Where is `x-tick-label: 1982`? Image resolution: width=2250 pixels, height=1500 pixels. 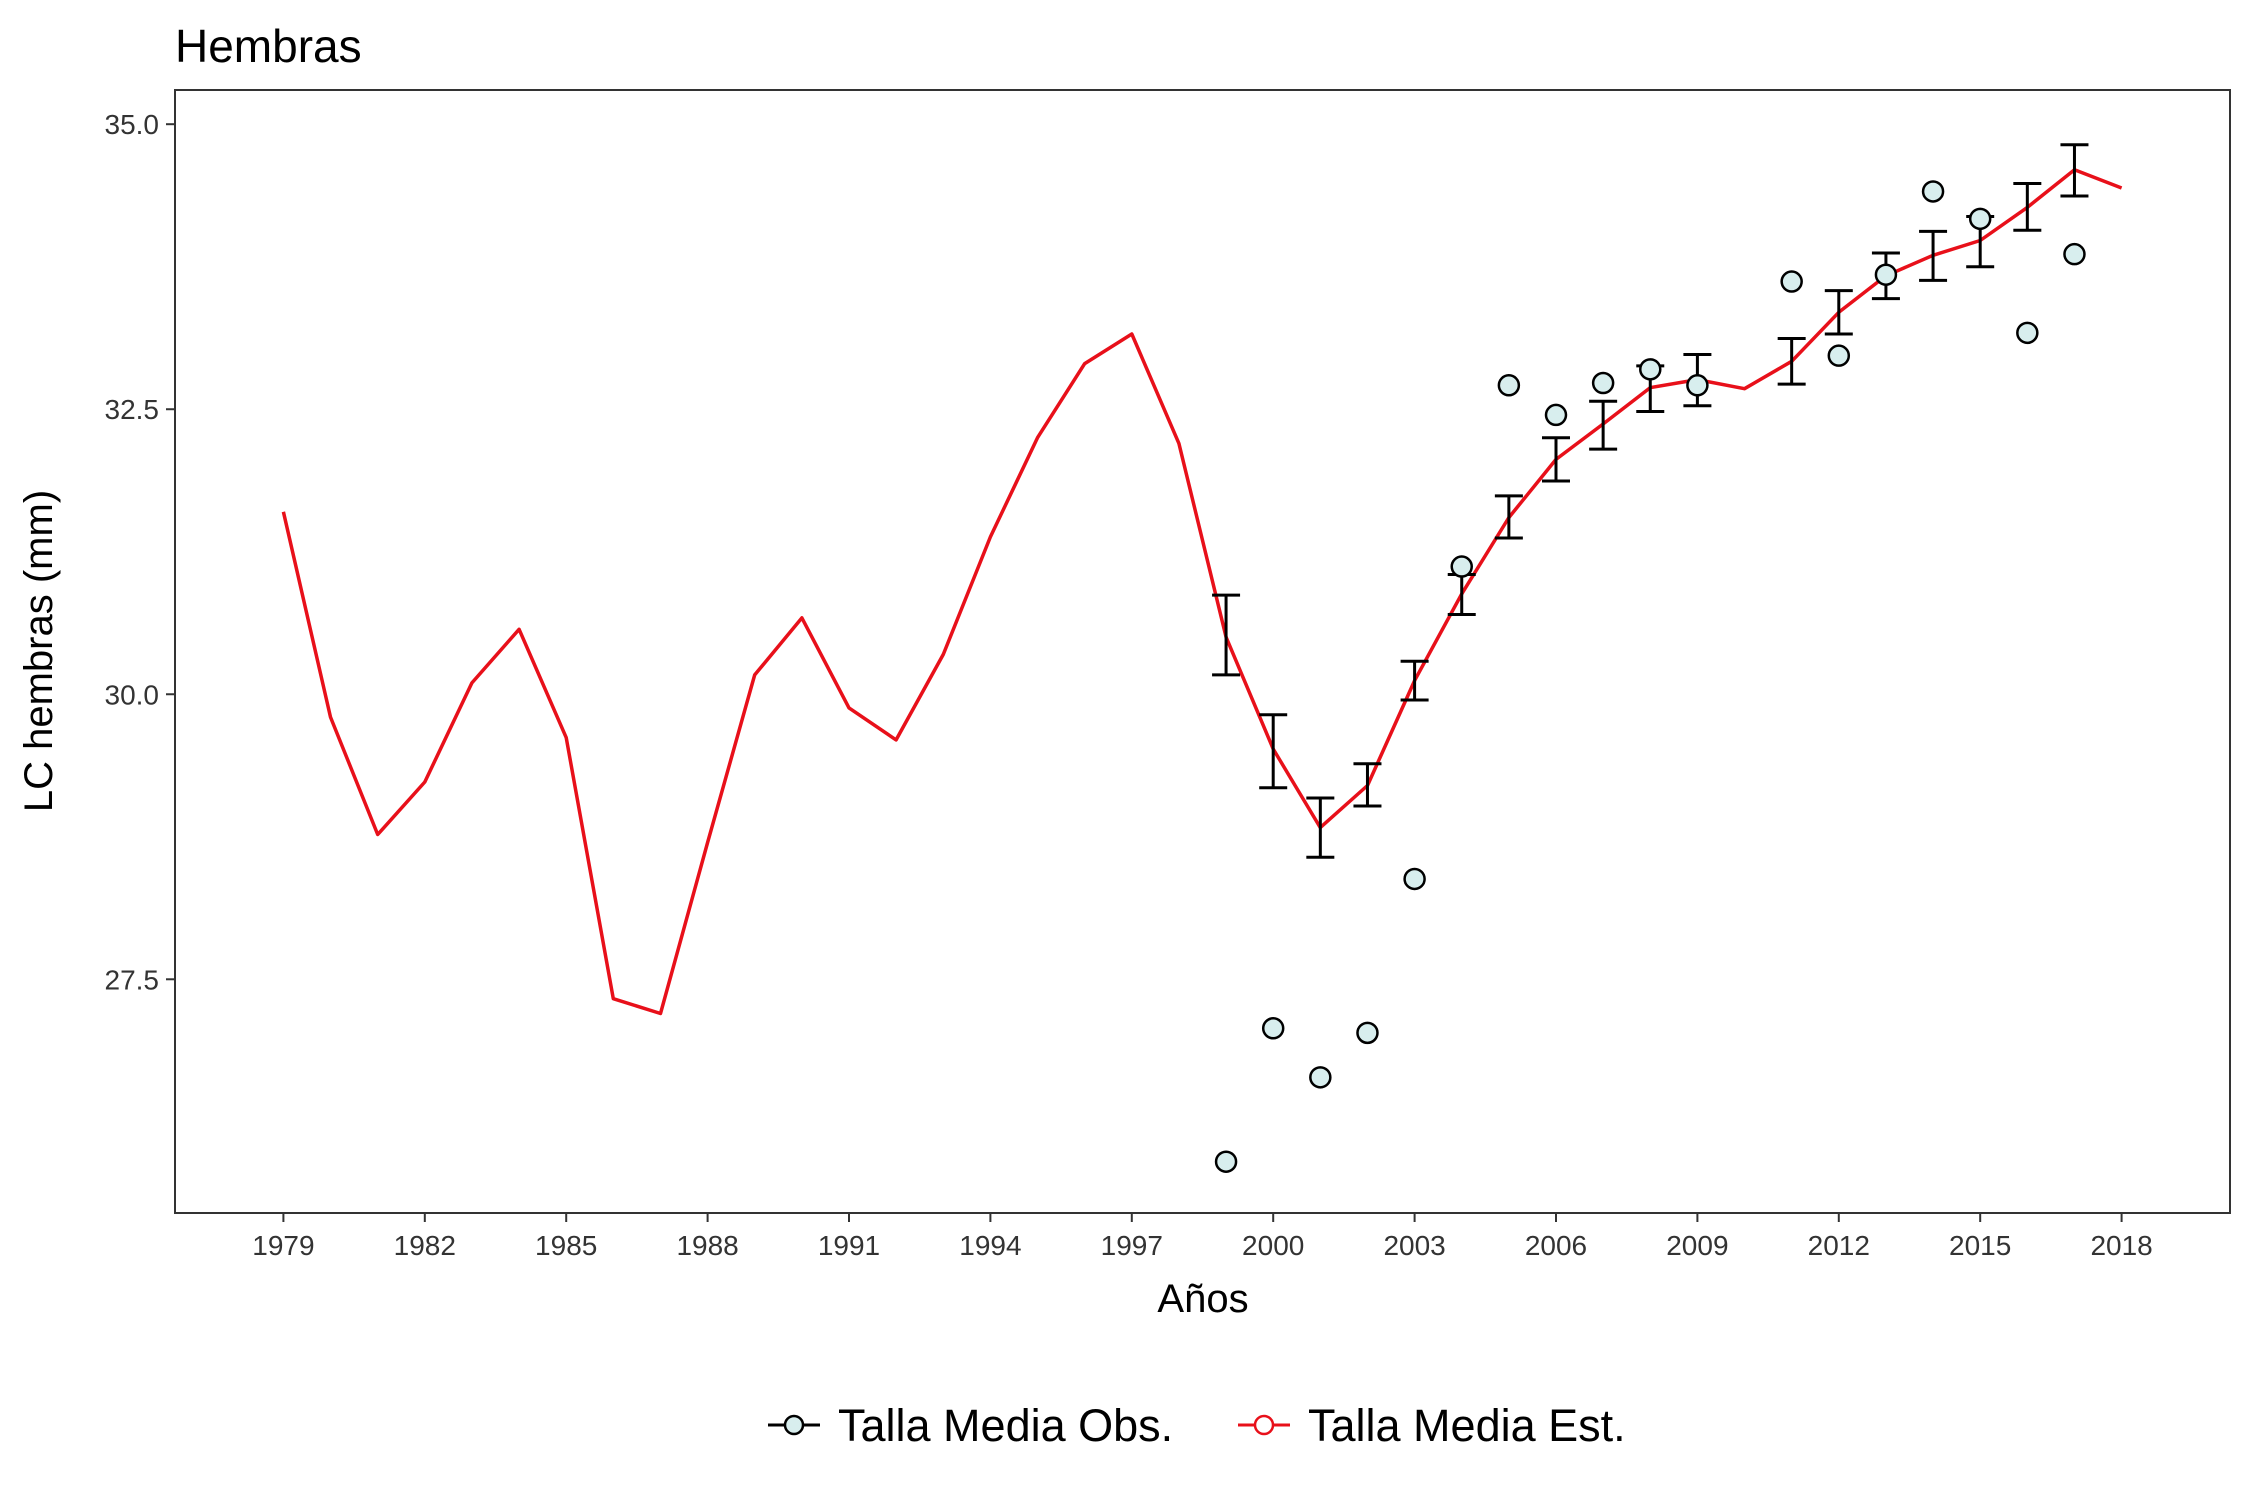 x-tick-label: 1982 is located at coordinates (425, 1245).